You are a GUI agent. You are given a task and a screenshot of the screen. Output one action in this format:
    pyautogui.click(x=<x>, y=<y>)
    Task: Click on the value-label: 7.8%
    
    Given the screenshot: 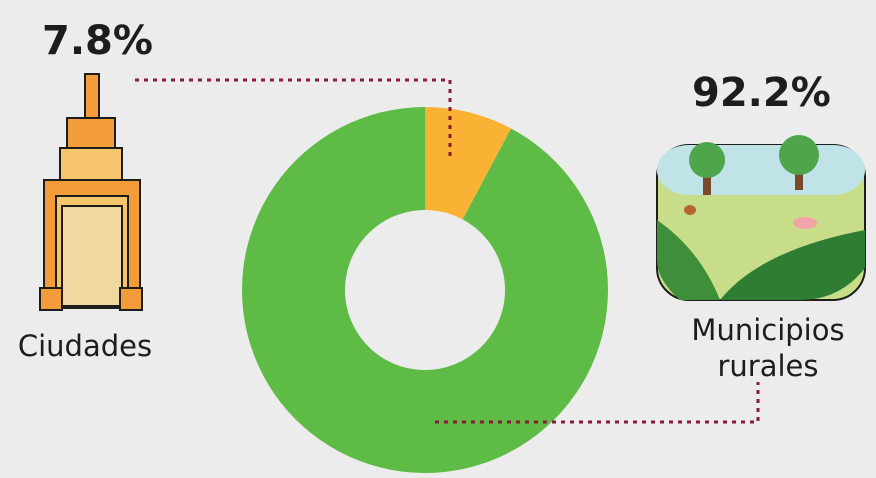 What is the action you would take?
    pyautogui.click(x=97, y=41)
    